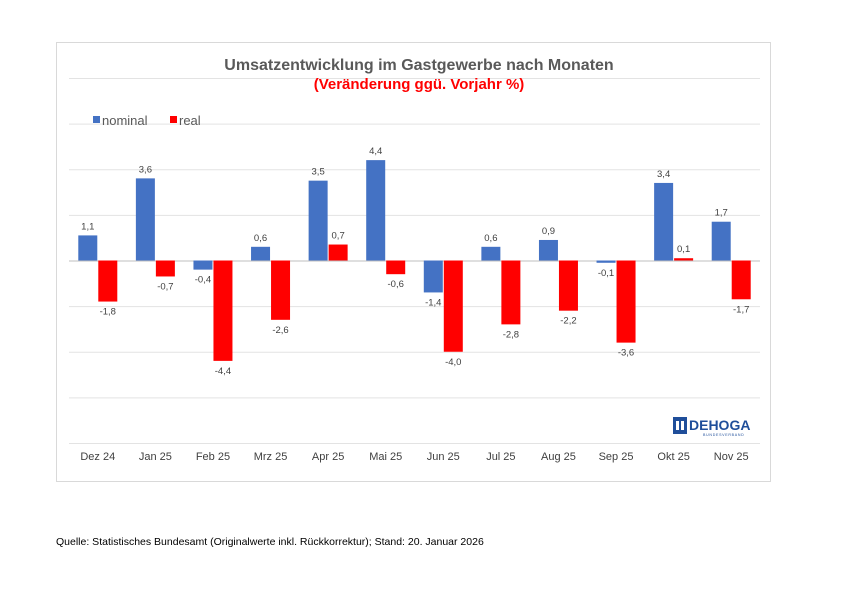 This screenshot has width=842, height=595. Describe the element at coordinates (203, 280) in the screenshot. I see `data-label-nominal-2: -0,4` at that location.